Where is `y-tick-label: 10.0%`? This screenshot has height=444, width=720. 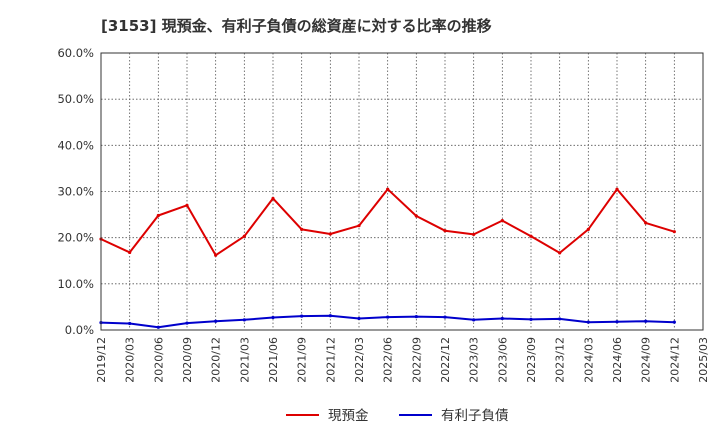 y-tick-label: 10.0% is located at coordinates (75, 284).